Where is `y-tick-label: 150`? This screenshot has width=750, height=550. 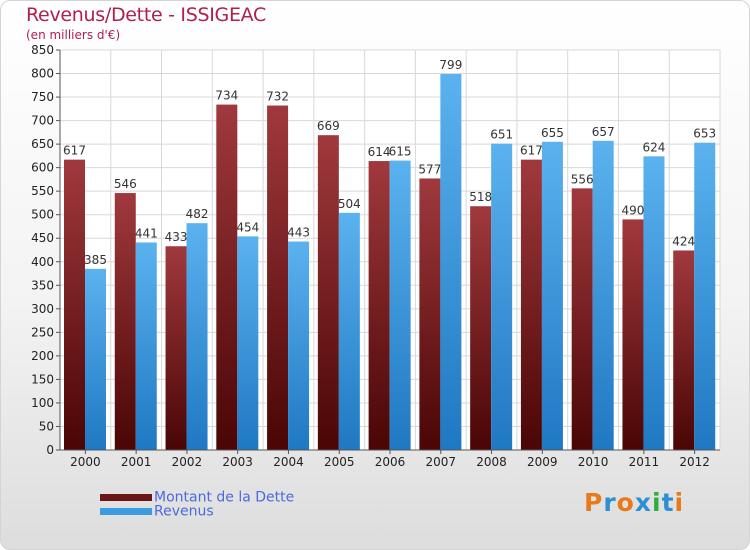 y-tick-label: 150 is located at coordinates (42, 379).